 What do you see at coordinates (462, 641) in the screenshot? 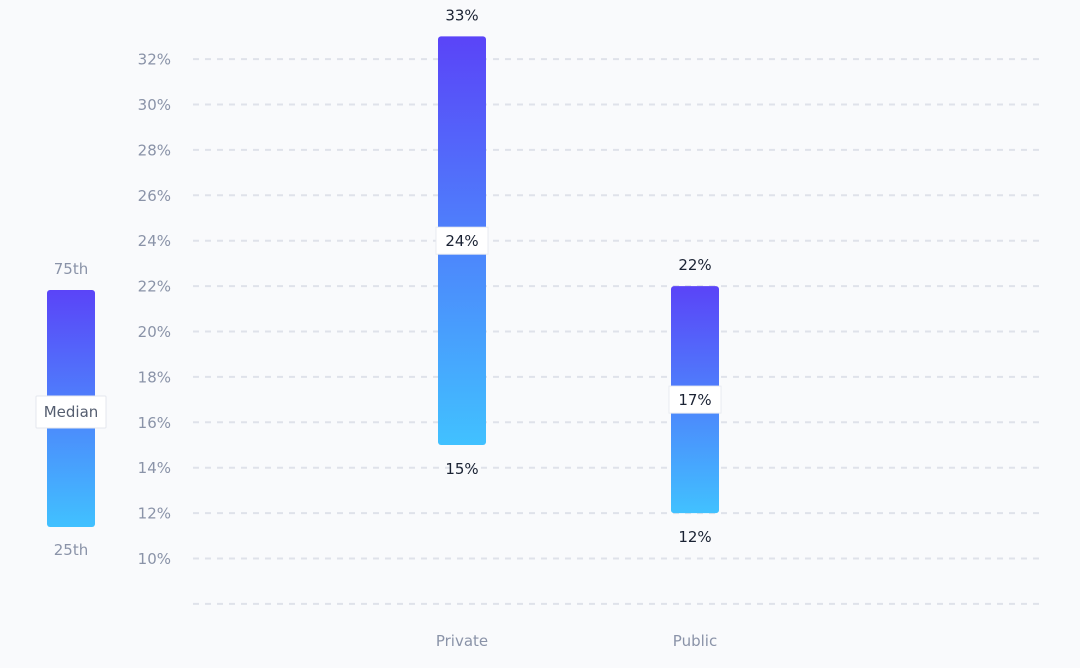
I see `category-label: Private` at bounding box center [462, 641].